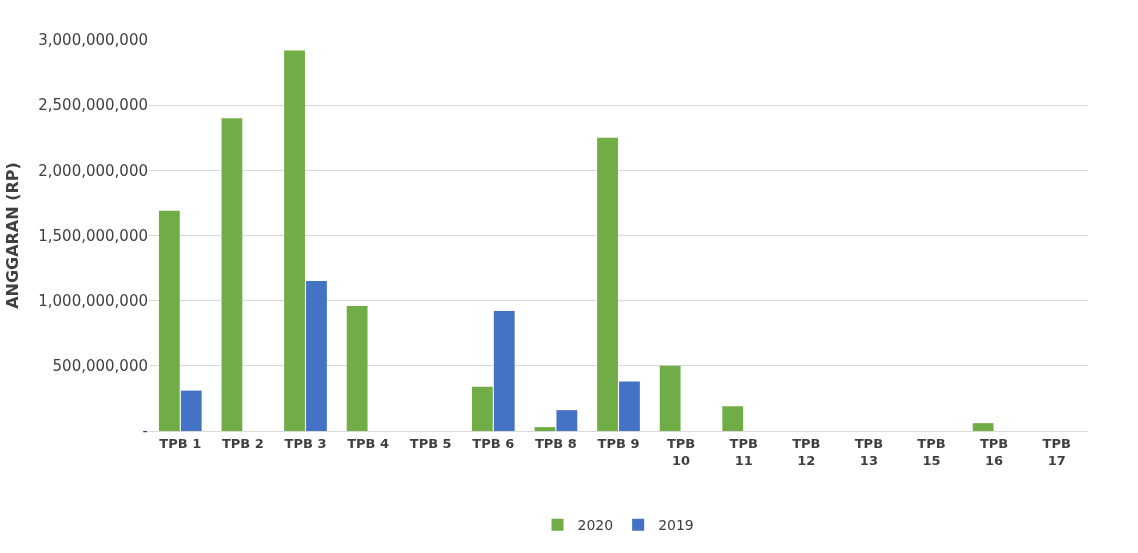  Describe the element at coordinates (93, 235) in the screenshot. I see `y-tick-label: 1,500,000,000` at that location.